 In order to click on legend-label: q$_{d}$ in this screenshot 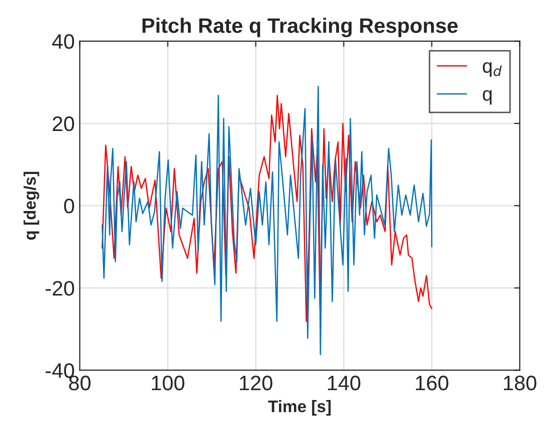, I will do `click(492, 69)`.